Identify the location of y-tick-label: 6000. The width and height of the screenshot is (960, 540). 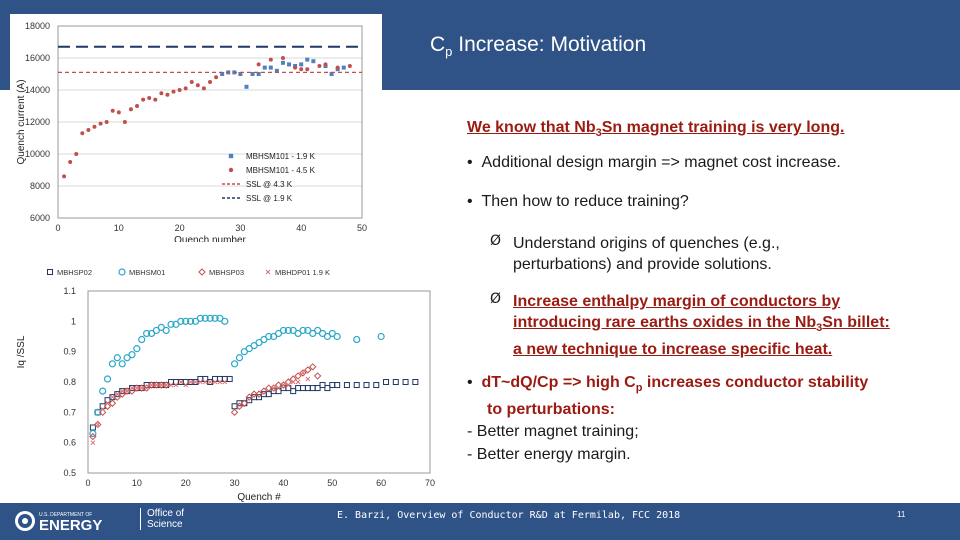
(40, 218).